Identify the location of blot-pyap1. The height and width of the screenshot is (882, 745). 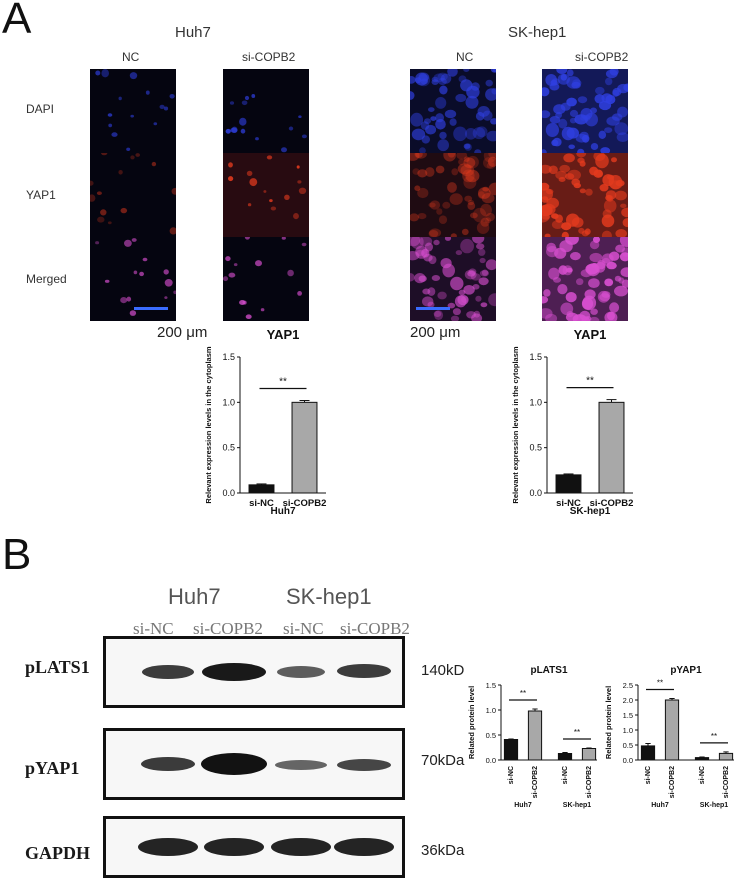
(254, 764).